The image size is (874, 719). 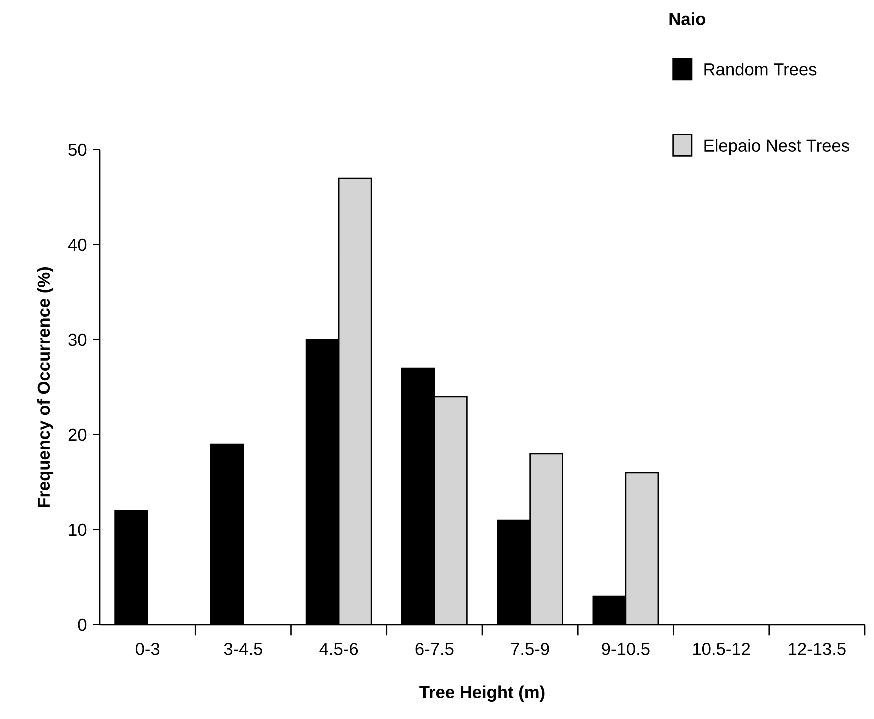 I want to click on y-tick-label: 30, so click(x=77, y=340).